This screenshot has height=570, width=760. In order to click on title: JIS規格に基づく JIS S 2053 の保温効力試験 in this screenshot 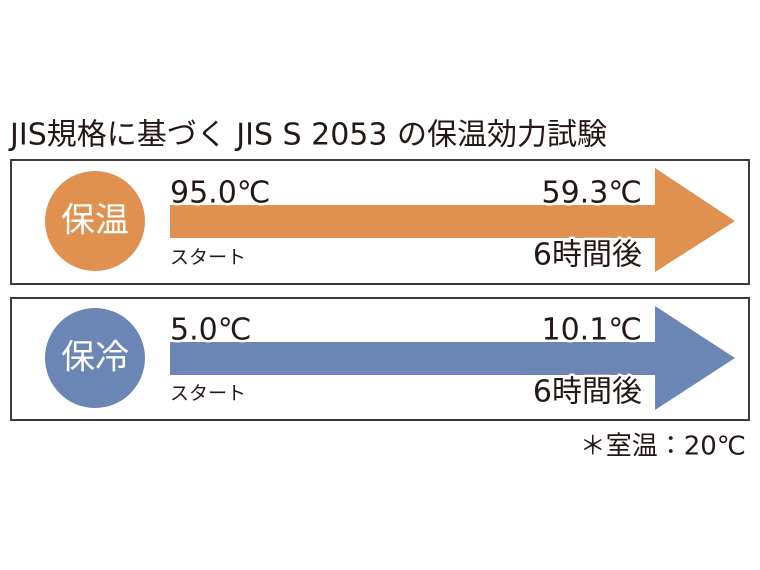, I will do `click(307, 135)`.